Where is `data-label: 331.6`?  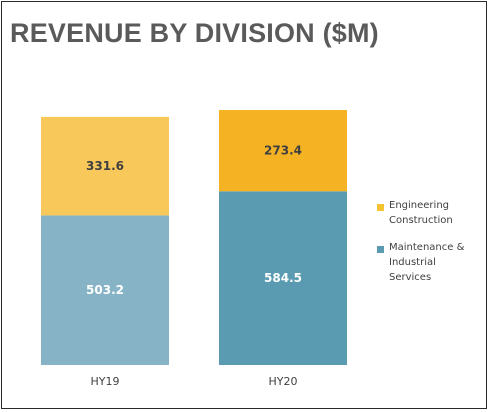 data-label: 331.6 is located at coordinates (105, 166).